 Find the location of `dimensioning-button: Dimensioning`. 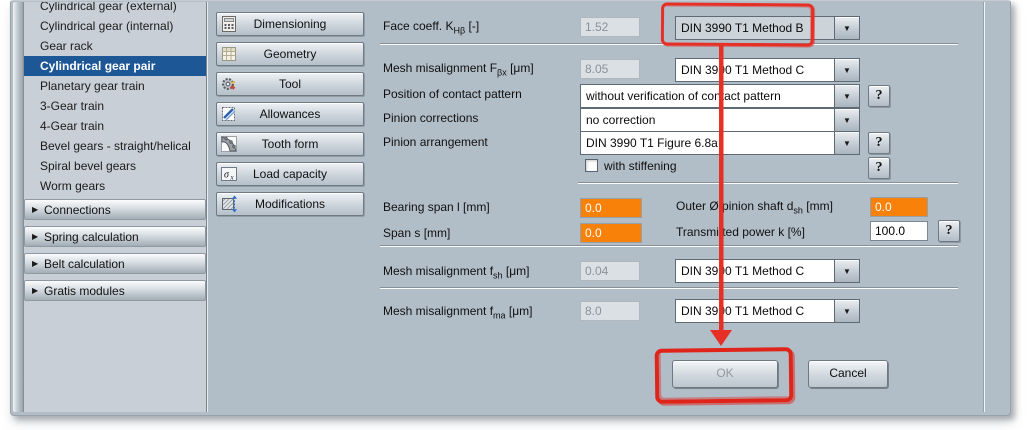

dimensioning-button: Dimensioning is located at coordinates (290, 24).